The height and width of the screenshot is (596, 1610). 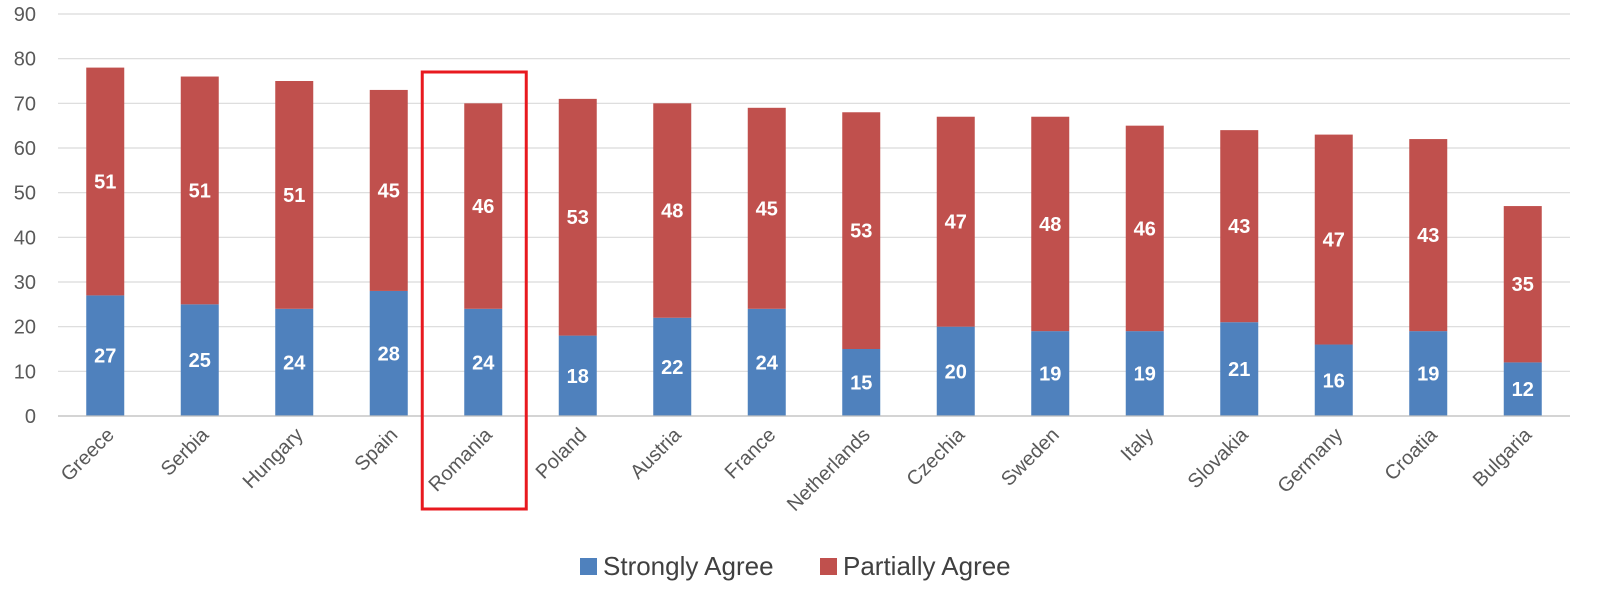 I want to click on legend-label: Strongly Agree, so click(x=688, y=566).